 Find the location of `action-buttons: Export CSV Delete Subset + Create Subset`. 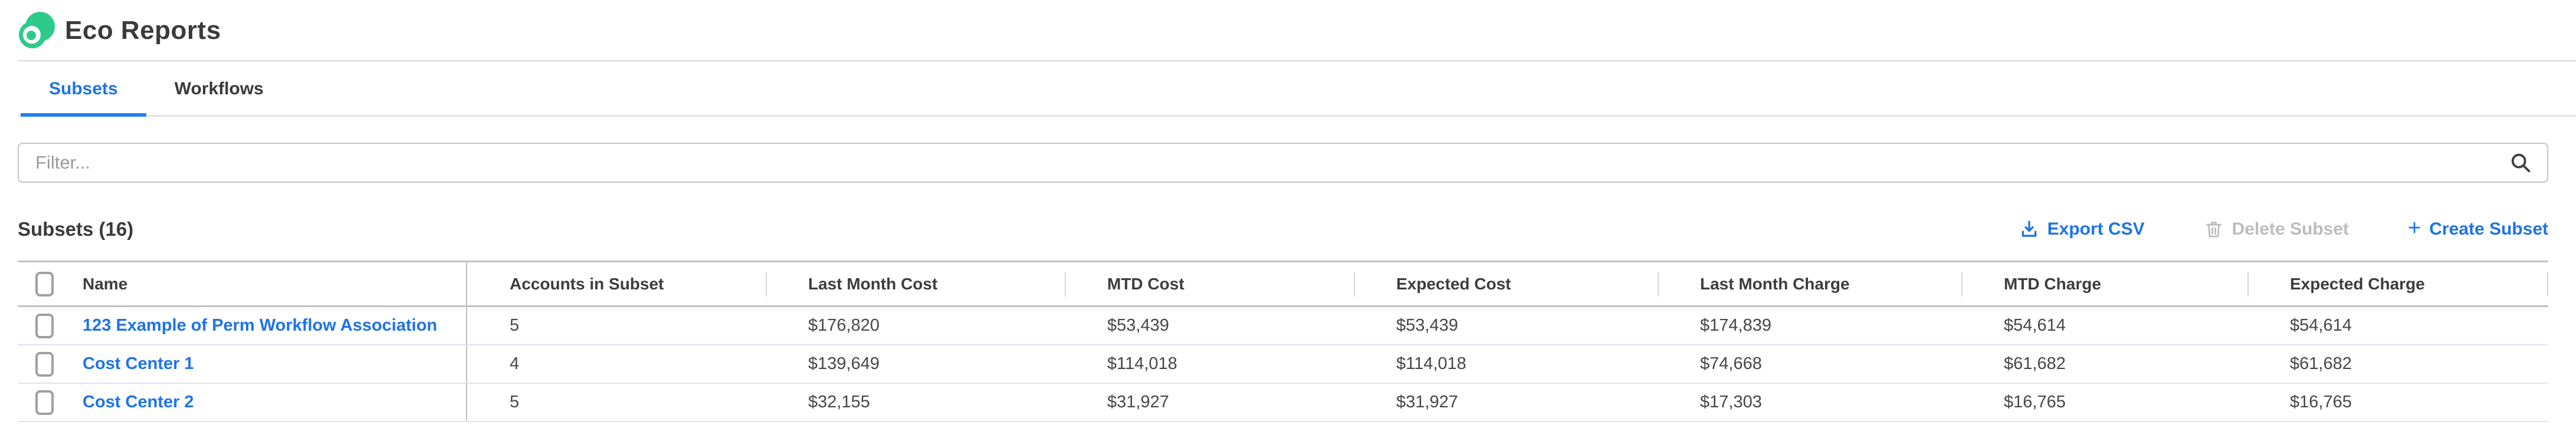

action-buttons: Export CSV Delete Subset + Create Subset is located at coordinates (2283, 228).